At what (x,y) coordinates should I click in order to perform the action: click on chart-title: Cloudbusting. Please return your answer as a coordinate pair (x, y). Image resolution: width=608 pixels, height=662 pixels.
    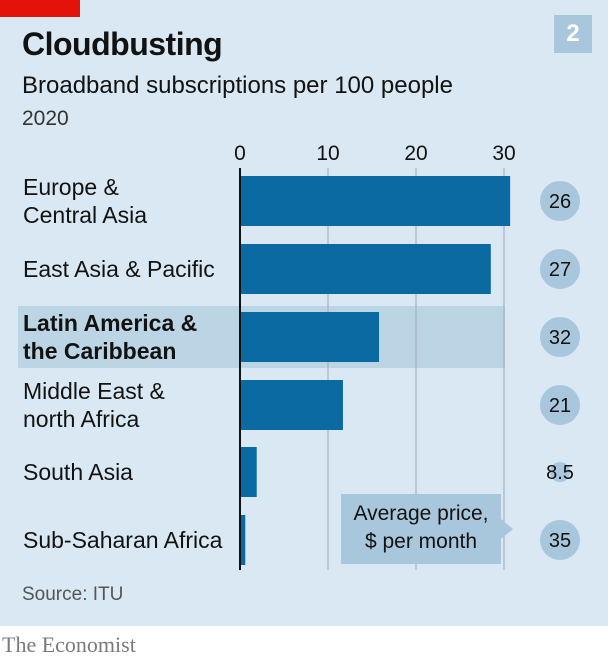
    Looking at the image, I should click on (122, 44).